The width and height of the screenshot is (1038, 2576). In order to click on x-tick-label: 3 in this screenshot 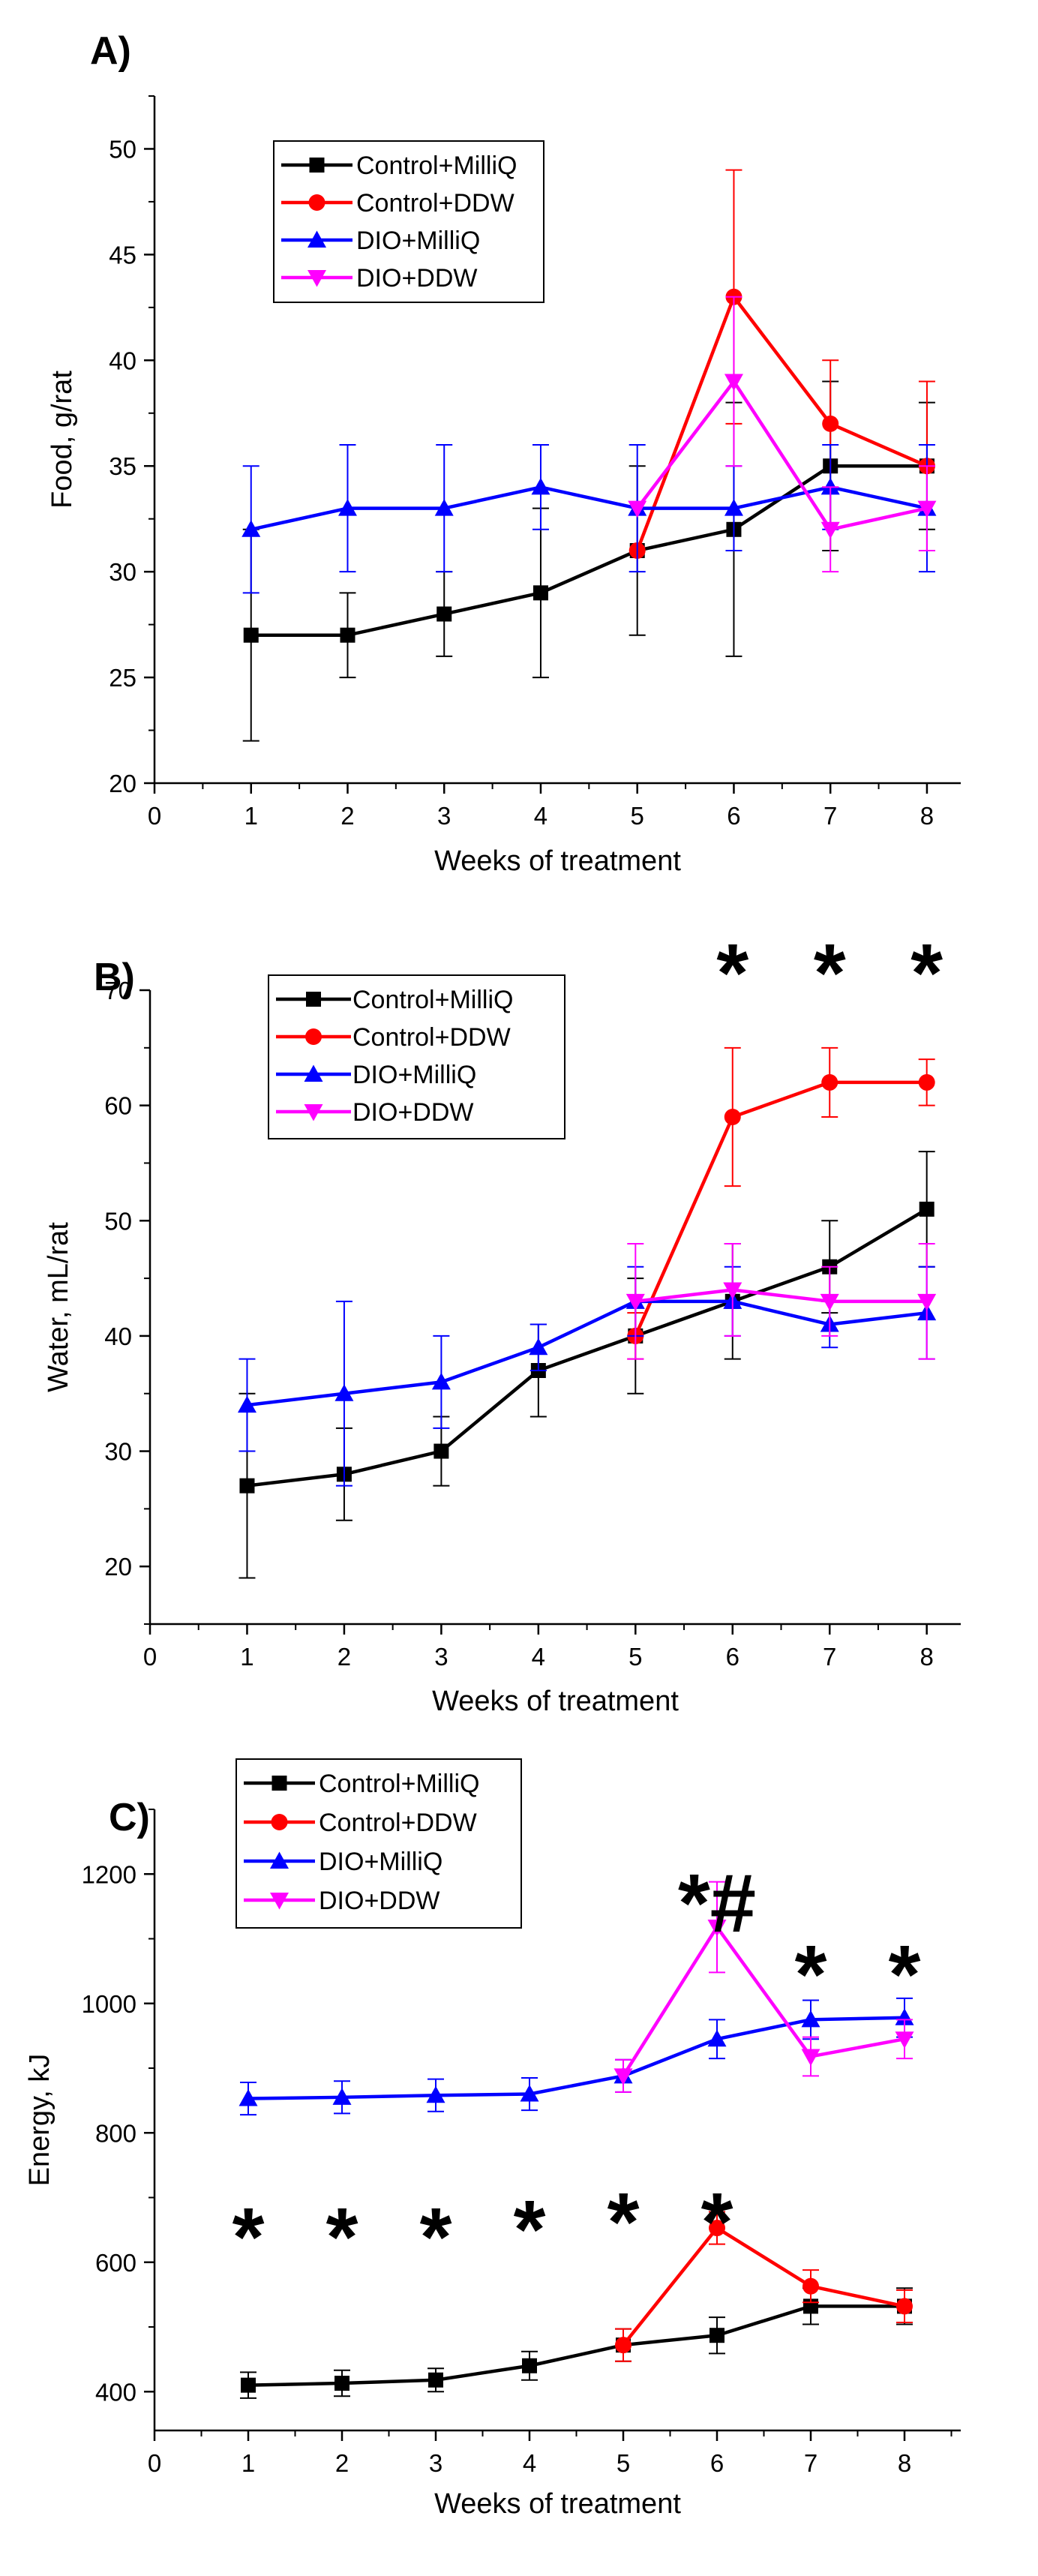, I will do `click(444, 816)`.